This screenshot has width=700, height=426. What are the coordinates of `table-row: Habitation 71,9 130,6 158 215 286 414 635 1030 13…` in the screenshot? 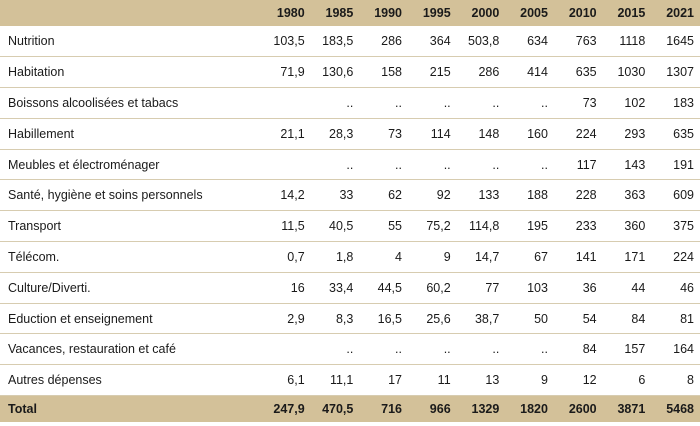 It's located at (350, 72).